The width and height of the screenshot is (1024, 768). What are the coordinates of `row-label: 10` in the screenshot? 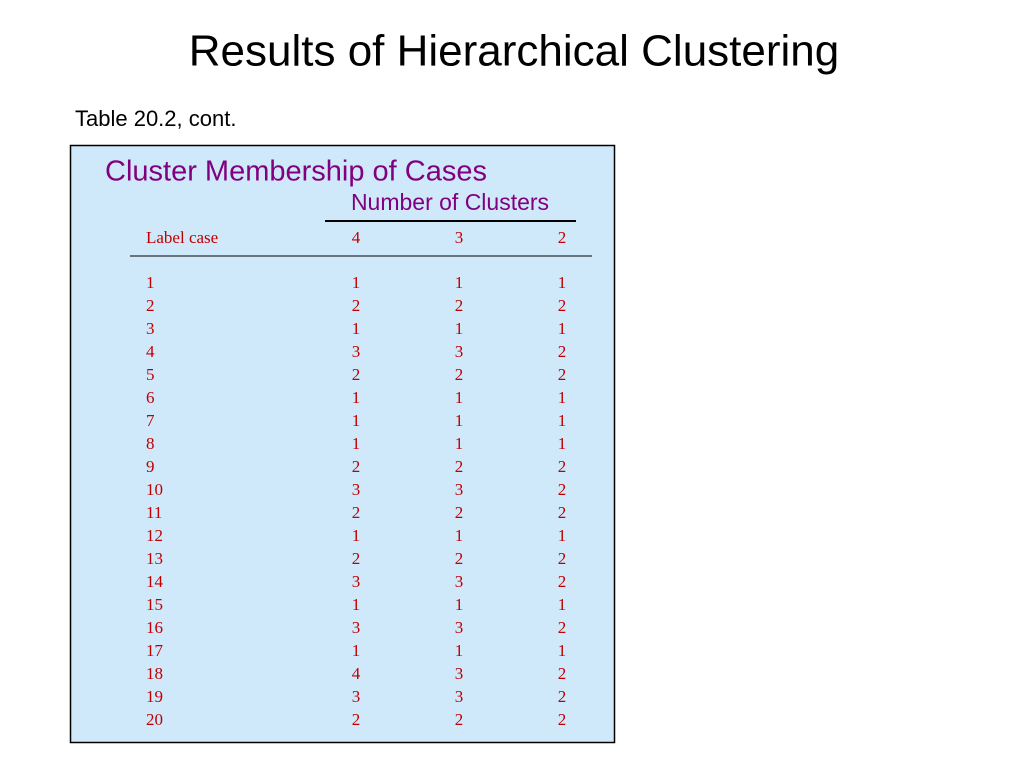 It's located at (154, 489).